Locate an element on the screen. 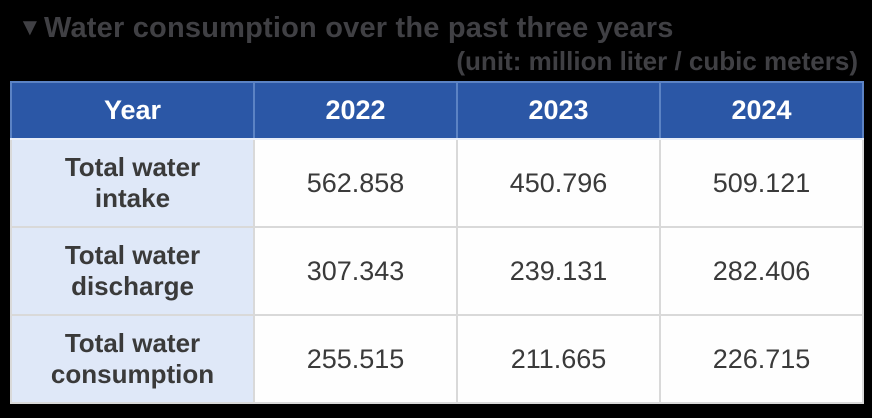  value-cell: 255.515 is located at coordinates (355, 359).